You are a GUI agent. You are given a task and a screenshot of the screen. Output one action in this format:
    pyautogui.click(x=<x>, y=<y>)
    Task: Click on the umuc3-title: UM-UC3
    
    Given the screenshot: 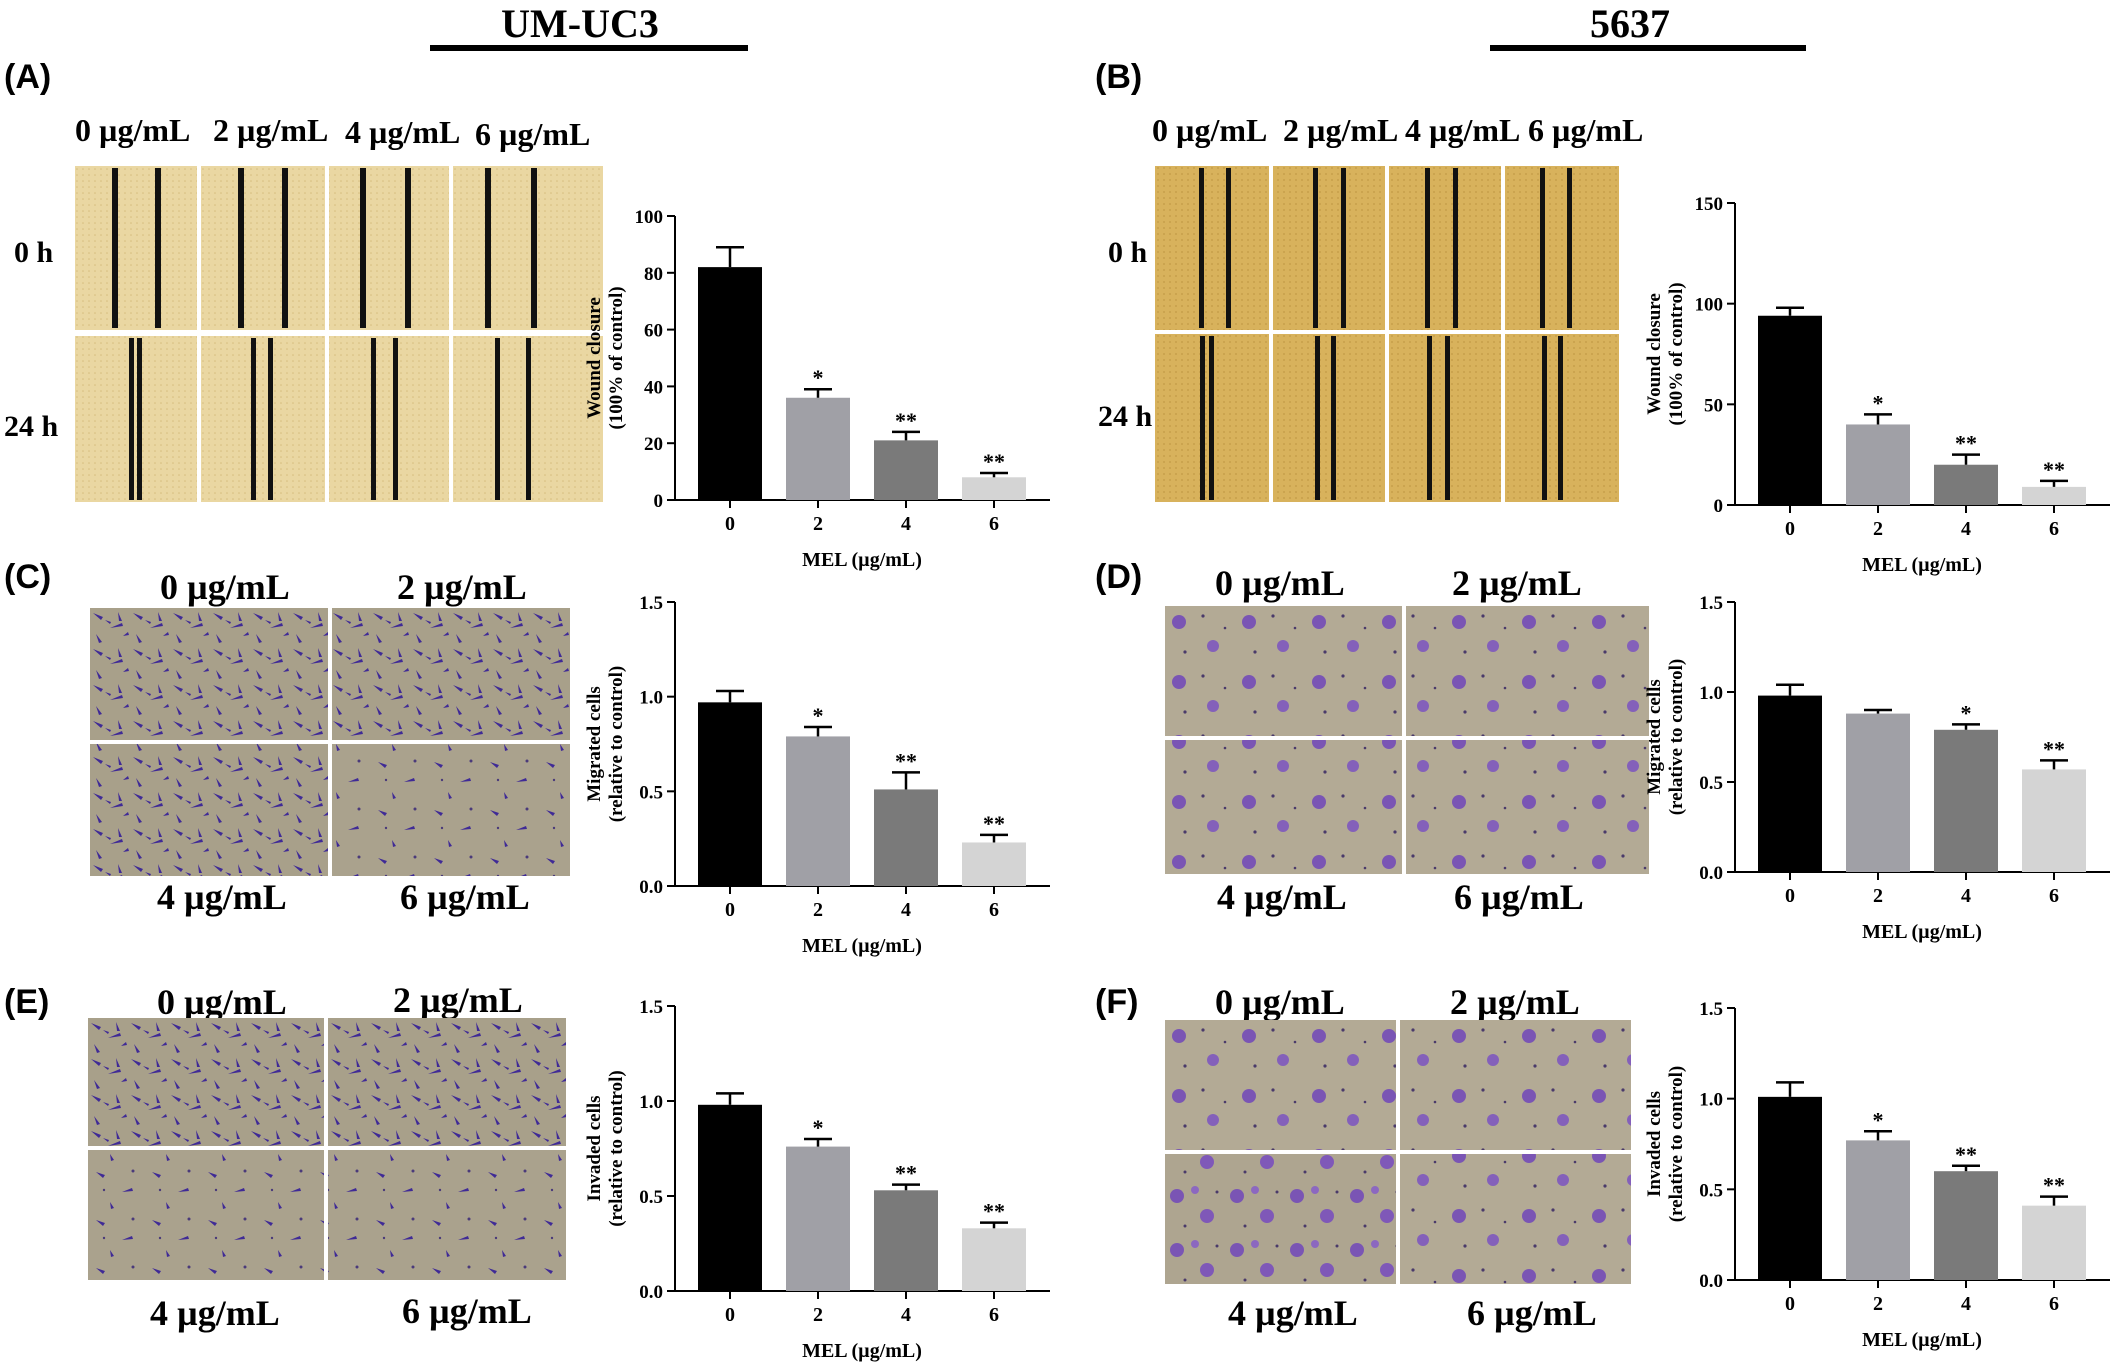 What is the action you would take?
    pyautogui.click(x=580, y=23)
    